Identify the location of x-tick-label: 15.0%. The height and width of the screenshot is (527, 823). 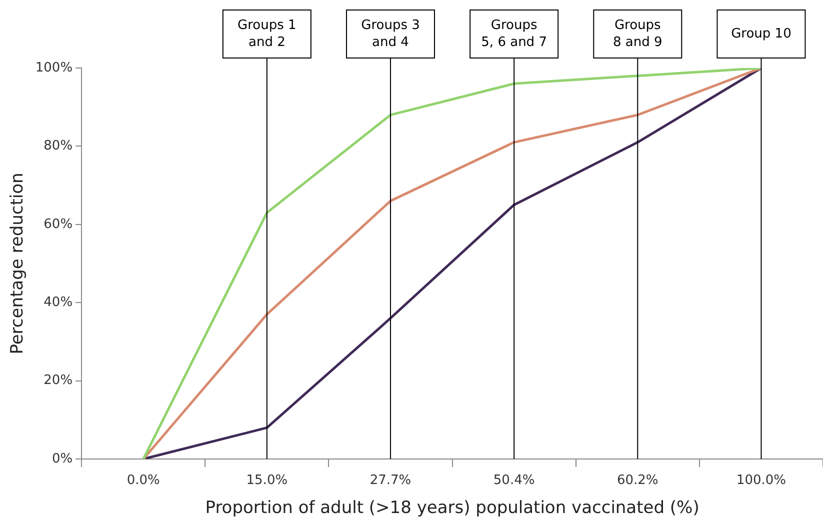
(267, 480).